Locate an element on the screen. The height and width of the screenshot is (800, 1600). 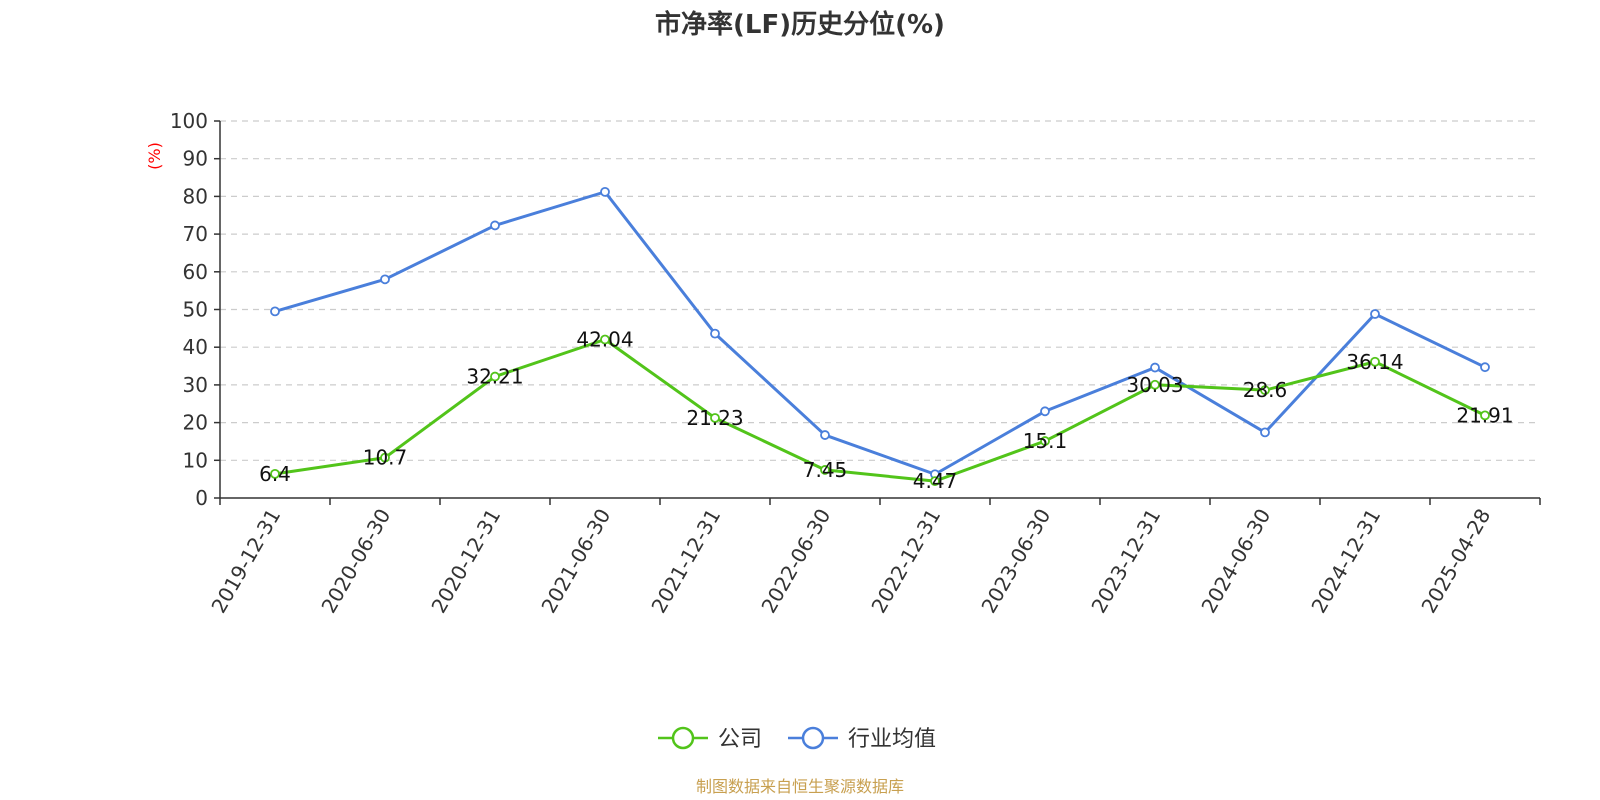
x-tick-label: 2020-12-31 is located at coordinates (465, 561).